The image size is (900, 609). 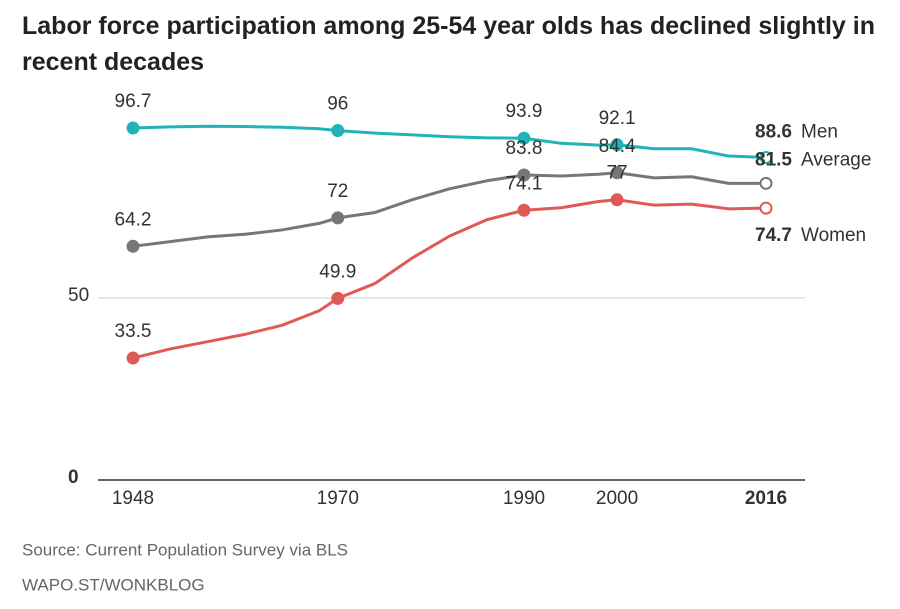 What do you see at coordinates (524, 498) in the screenshot?
I see `x-tick-label: 1990` at bounding box center [524, 498].